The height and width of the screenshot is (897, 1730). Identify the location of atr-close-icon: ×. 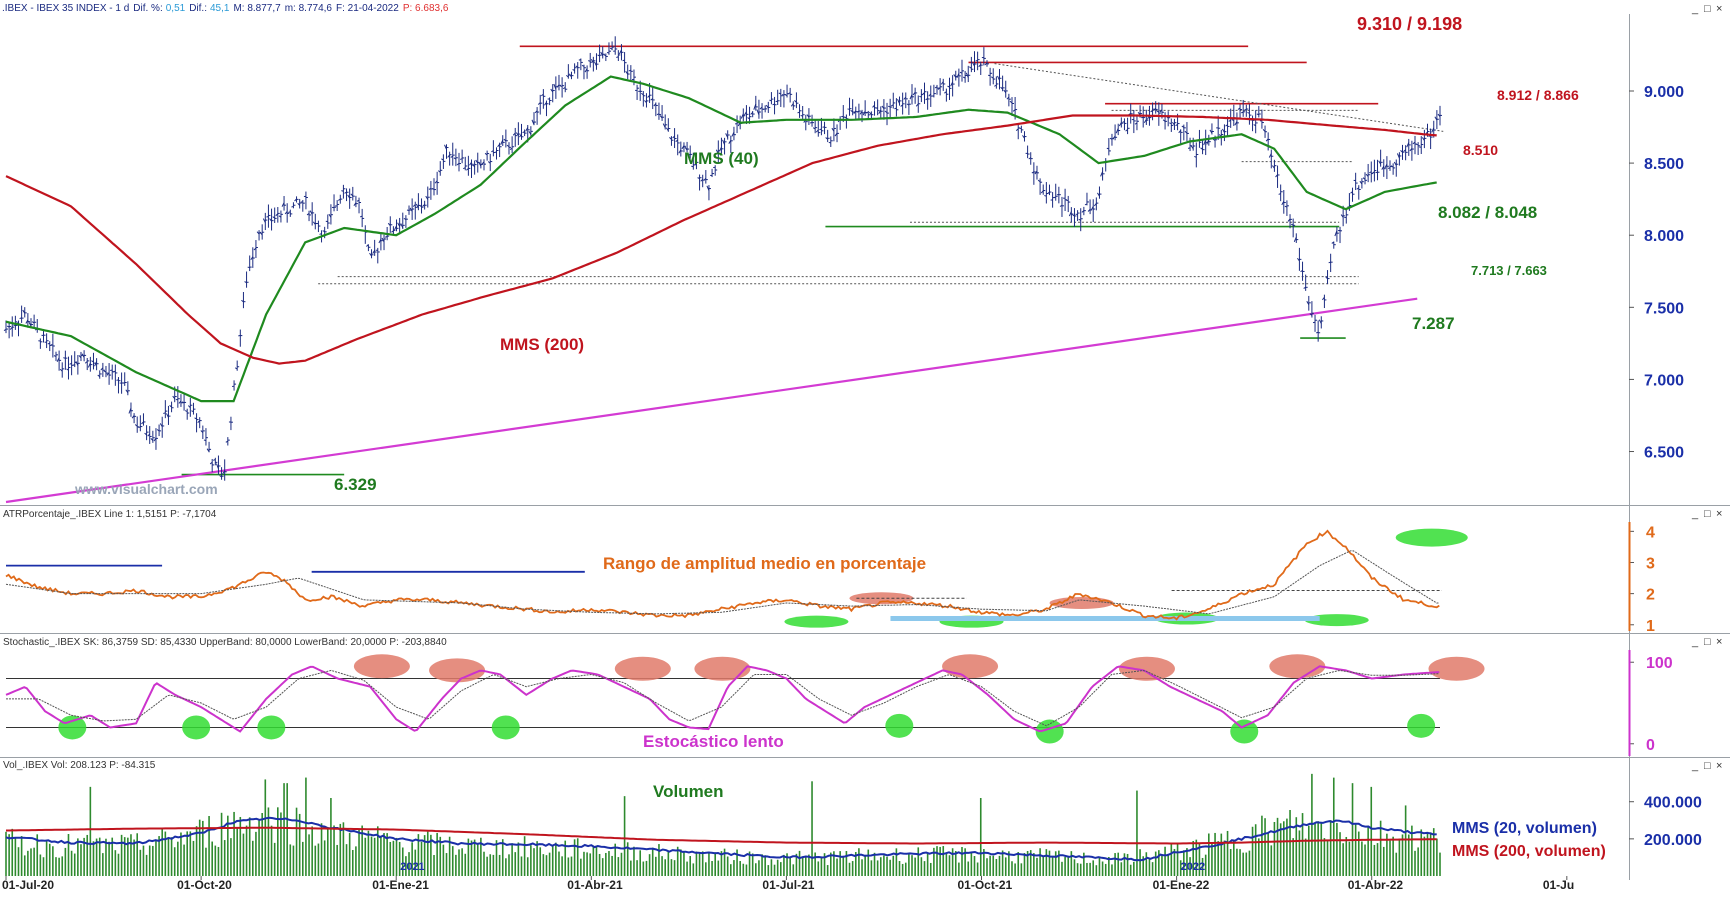
(1719, 514).